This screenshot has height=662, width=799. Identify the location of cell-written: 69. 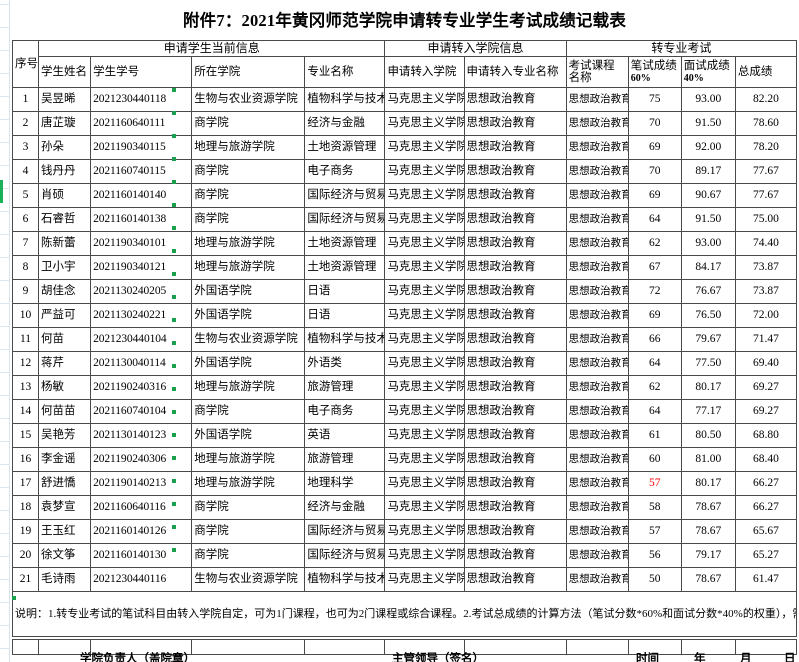
(654, 195).